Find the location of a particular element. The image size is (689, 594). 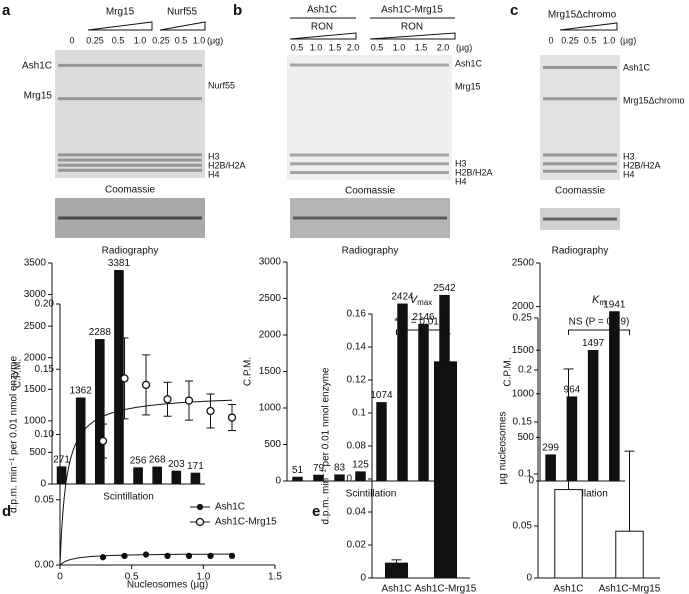

y-tick-label: 0.02 is located at coordinates (357, 545).